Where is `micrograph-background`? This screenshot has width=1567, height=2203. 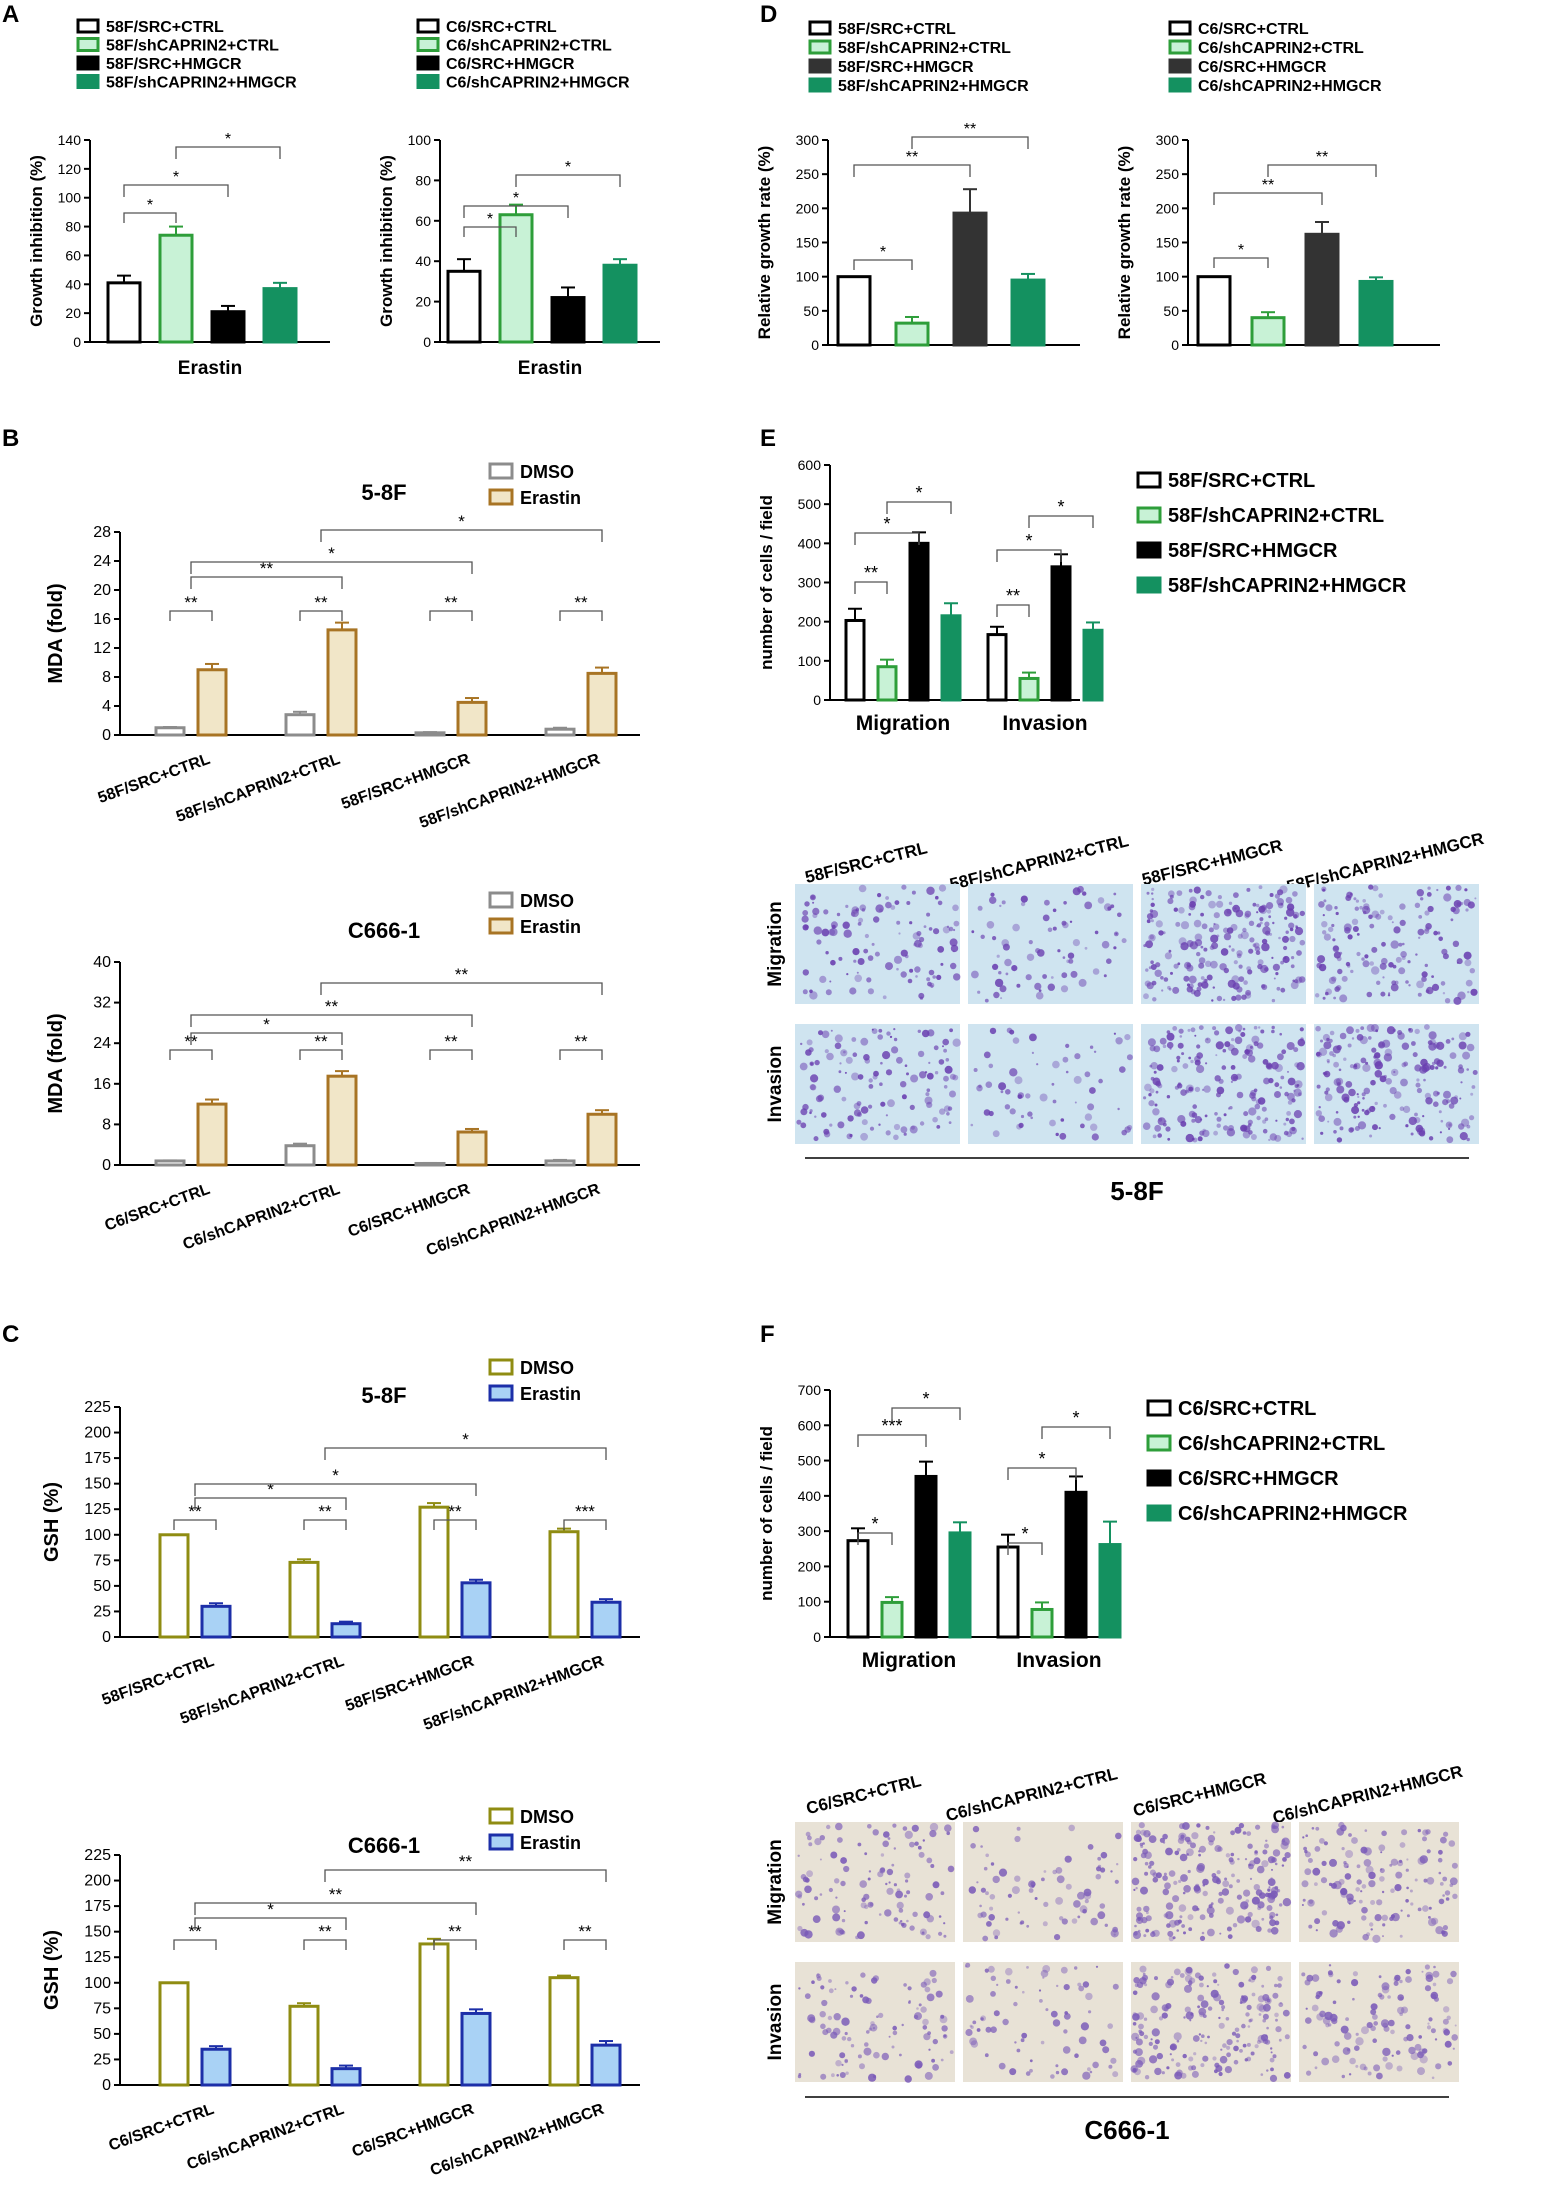 micrograph-background is located at coordinates (877, 1084).